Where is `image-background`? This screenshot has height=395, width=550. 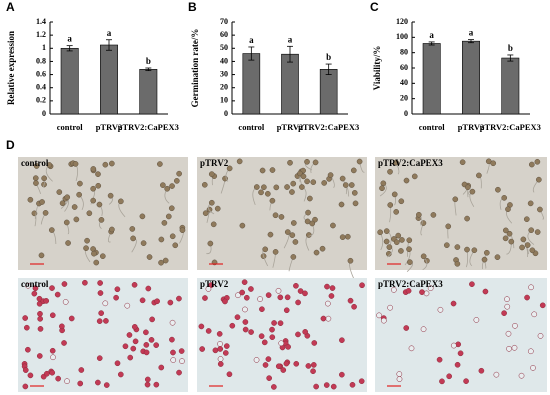 image-background is located at coordinates (461, 335).